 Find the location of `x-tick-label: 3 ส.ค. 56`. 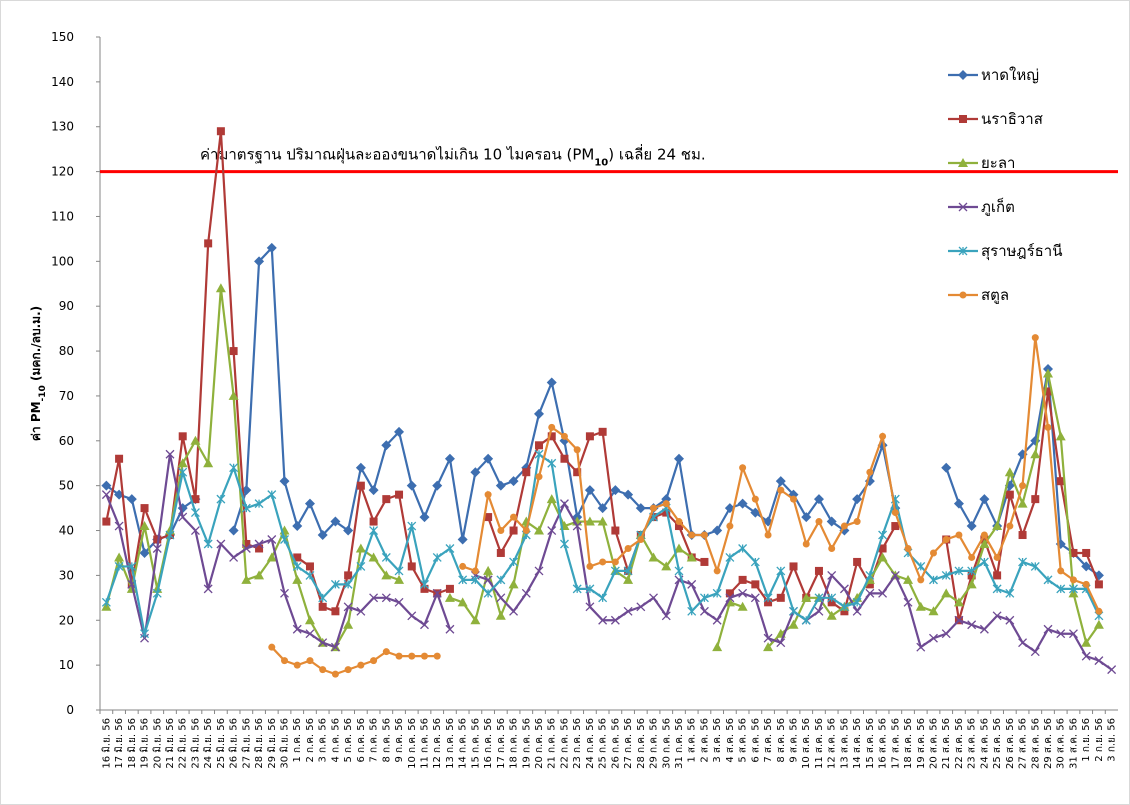

x-tick-label: 3 ส.ค. 56 is located at coordinates (717, 740).